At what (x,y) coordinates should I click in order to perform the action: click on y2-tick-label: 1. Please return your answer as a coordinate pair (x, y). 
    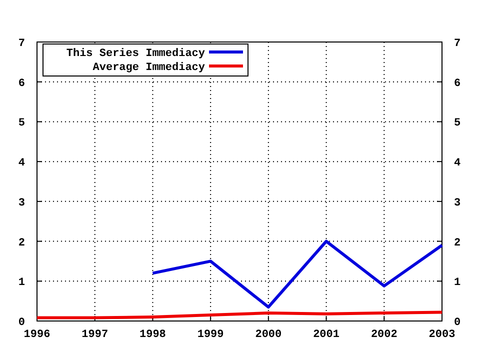
    Looking at the image, I should click on (457, 283).